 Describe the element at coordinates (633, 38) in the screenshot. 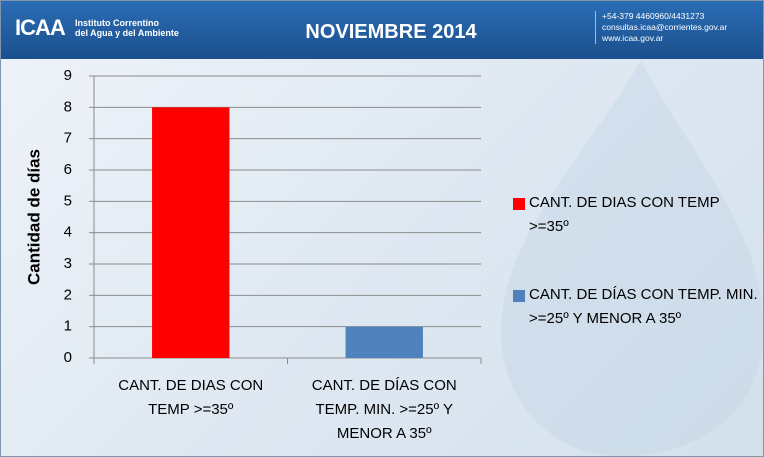

I see `contact-line: www.icaa.gov.ar` at that location.